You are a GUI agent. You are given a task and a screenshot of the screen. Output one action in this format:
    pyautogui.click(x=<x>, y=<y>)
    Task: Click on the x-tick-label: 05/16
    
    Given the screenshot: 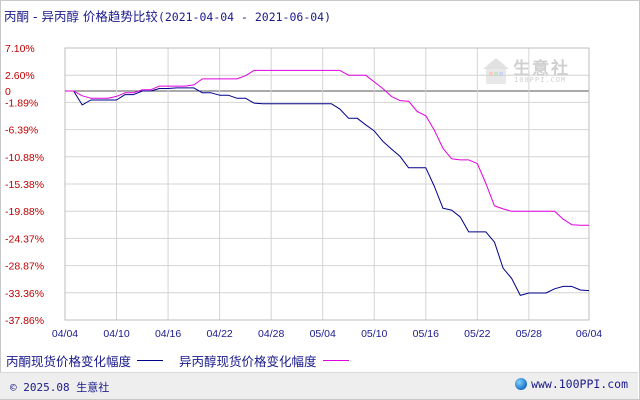 What is the action you would take?
    pyautogui.click(x=426, y=334)
    